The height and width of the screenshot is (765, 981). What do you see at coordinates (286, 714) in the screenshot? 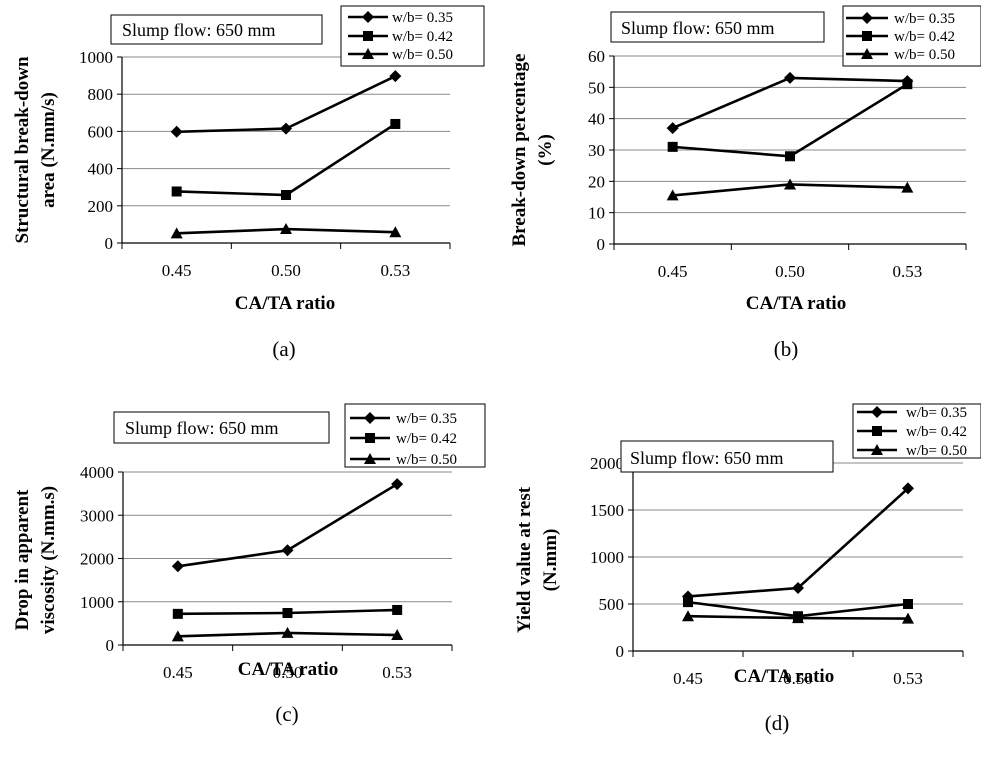
I see `panel-caption: (c)` at bounding box center [286, 714].